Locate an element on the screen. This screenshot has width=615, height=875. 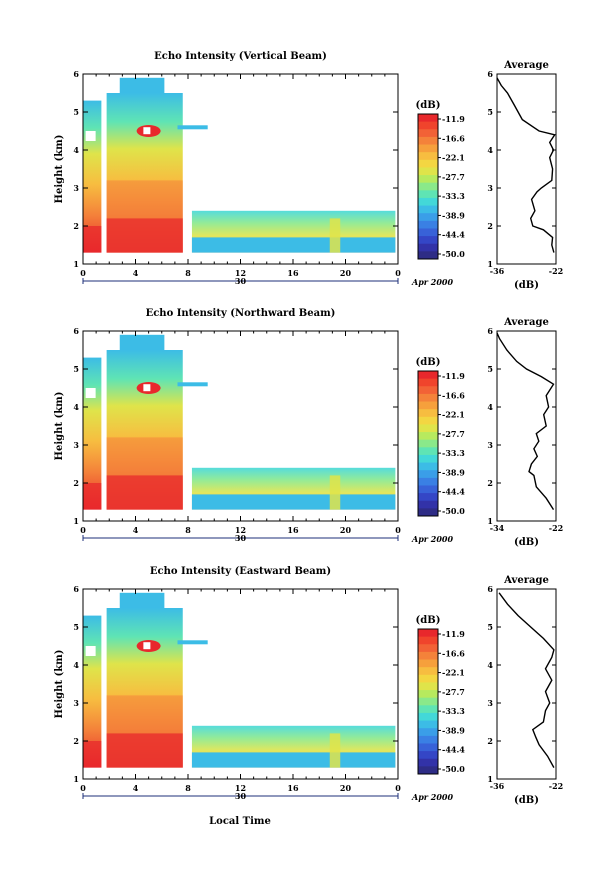
y-axis-label: Height (km) is located at coordinates (59, 684).